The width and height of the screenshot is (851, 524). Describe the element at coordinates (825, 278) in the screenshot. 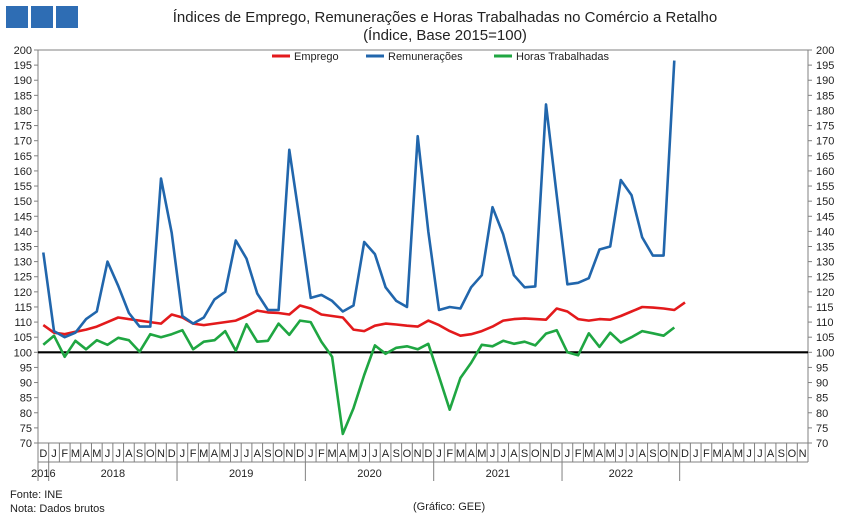

I see `y-tick-label-right: 125` at that location.